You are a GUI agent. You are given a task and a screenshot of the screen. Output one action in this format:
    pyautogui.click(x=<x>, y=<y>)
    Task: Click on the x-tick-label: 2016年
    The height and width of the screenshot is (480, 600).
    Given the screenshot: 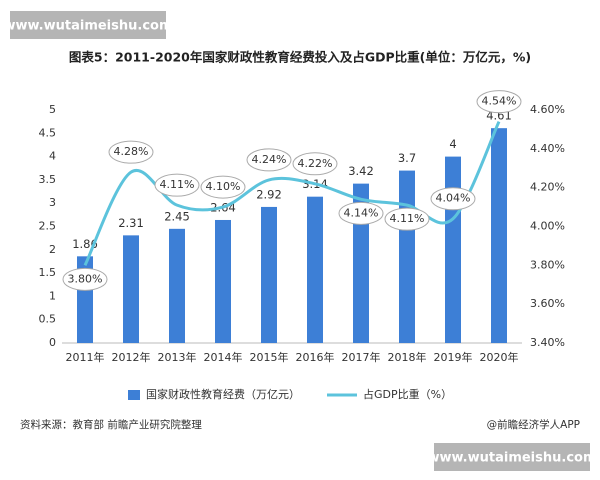 What is the action you would take?
    pyautogui.click(x=315, y=357)
    